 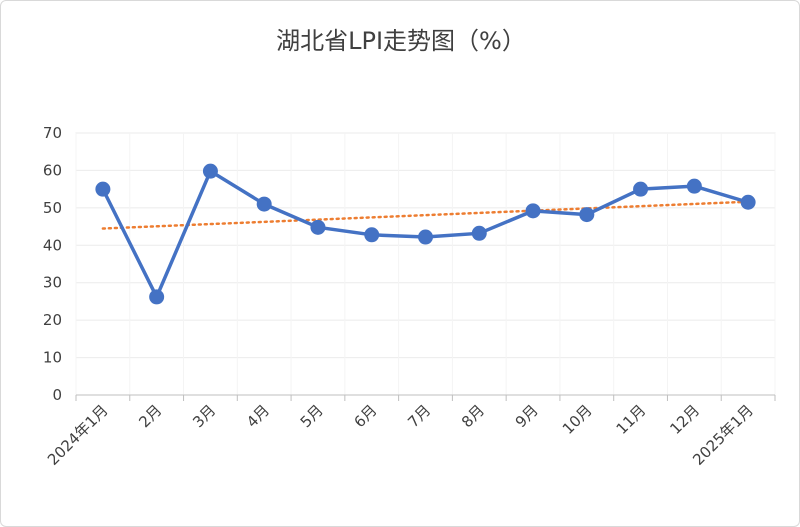 I want to click on chart-title: 湖北省LPI走势图（%）, so click(x=401, y=41).